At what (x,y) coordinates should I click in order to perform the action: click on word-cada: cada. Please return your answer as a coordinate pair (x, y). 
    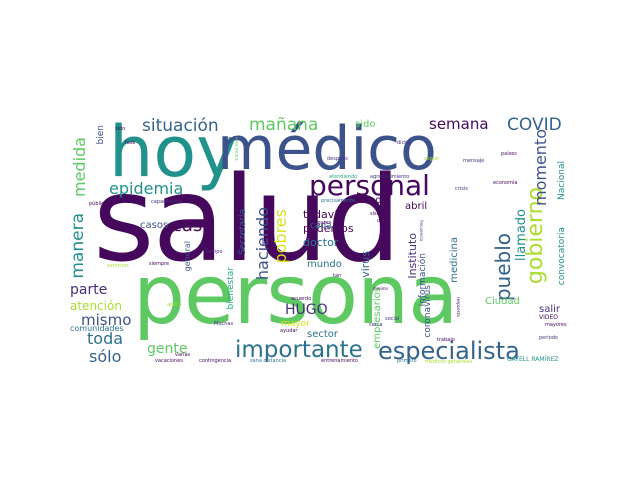
    Looking at the image, I should click on (321, 226).